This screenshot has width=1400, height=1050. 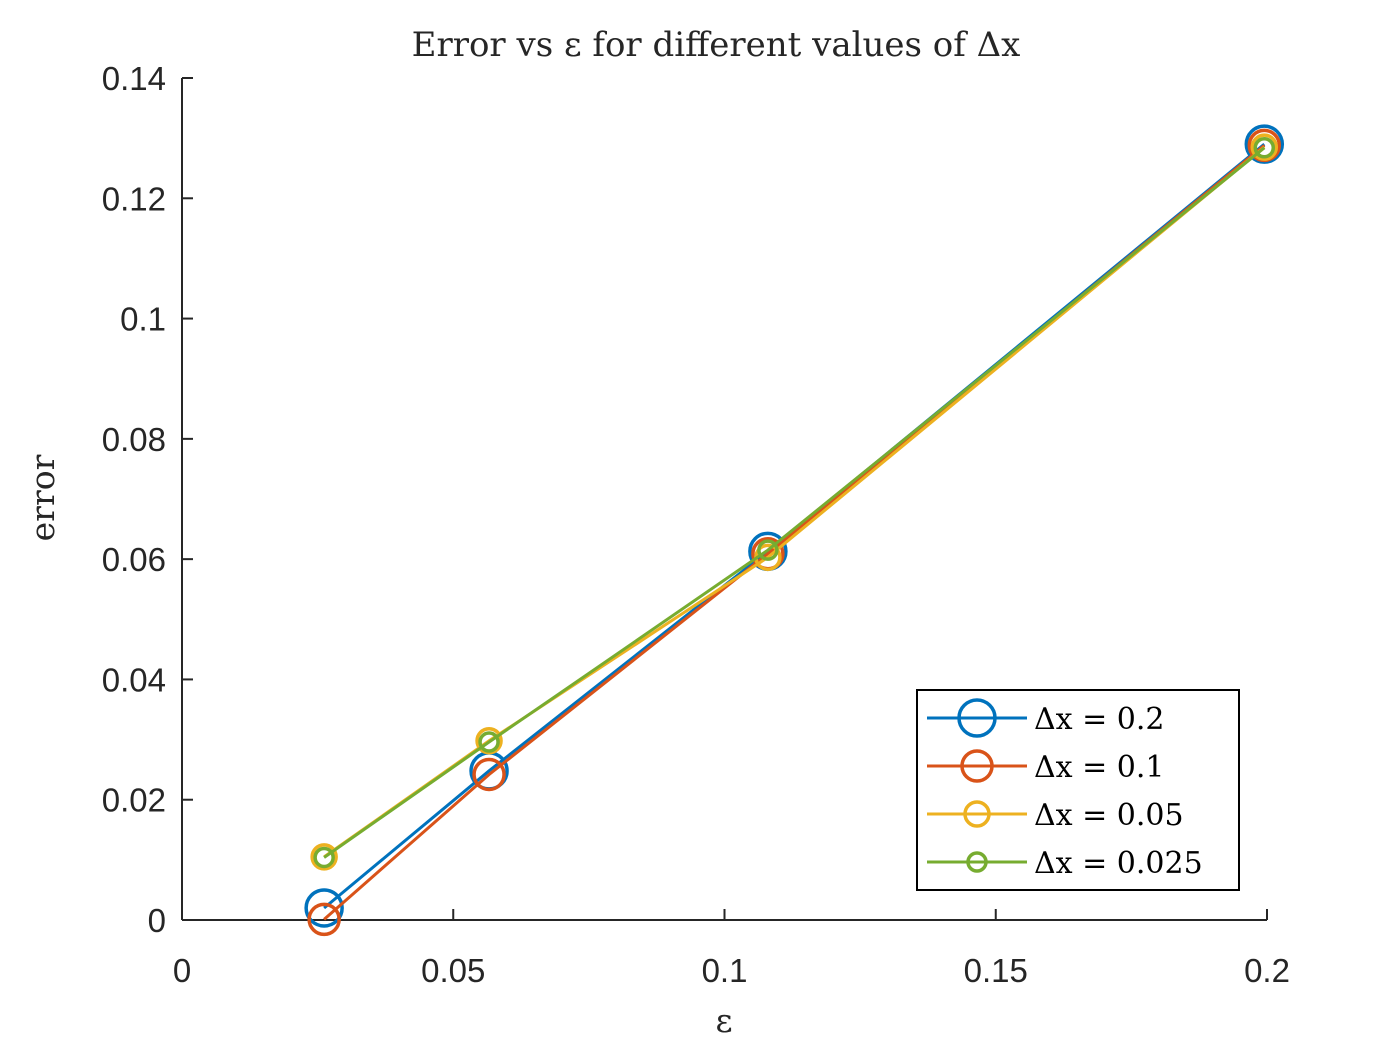 I want to click on x-tick-label: 0.05, so click(x=453, y=970).